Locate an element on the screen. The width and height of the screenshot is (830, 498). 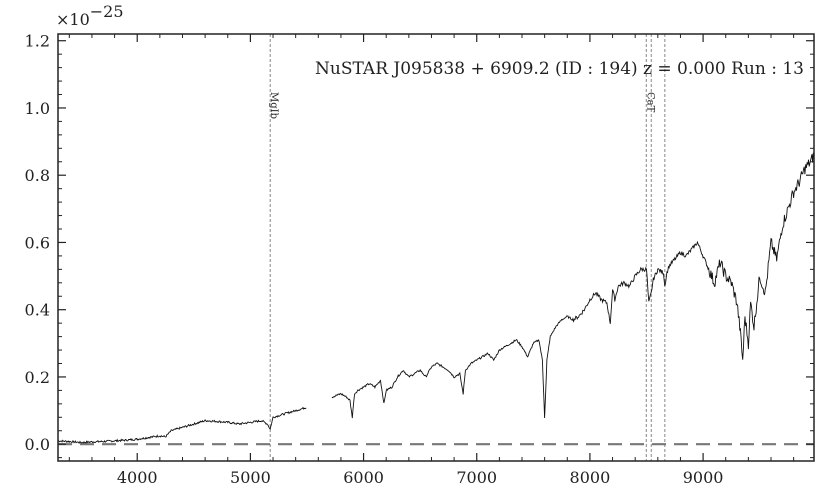
y-tick-label-5: 1.0 is located at coordinates (37, 108).